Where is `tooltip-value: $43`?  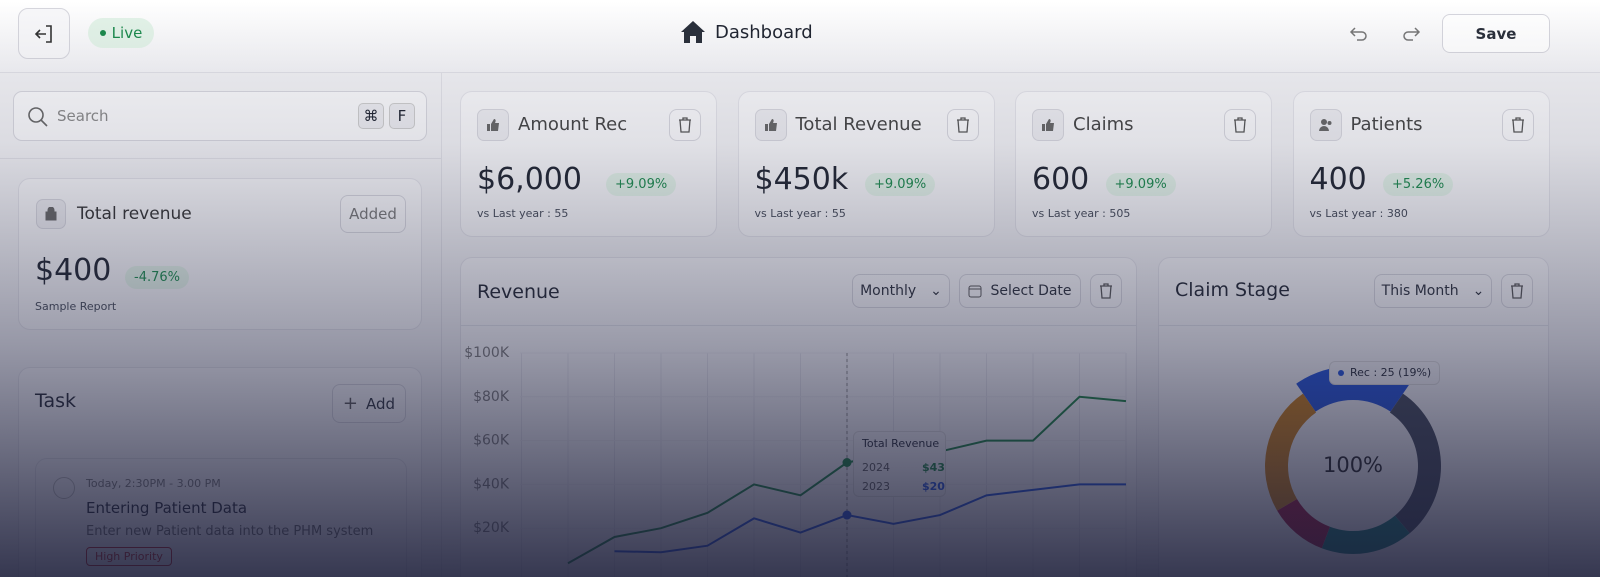
tooltip-value: $43 is located at coordinates (933, 467).